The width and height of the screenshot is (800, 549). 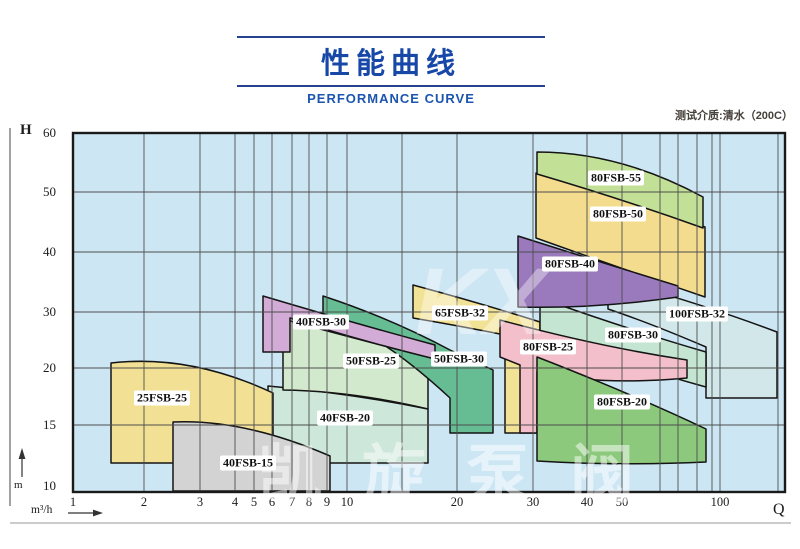 I want to click on x-tick-40: 40, so click(x=587, y=502).